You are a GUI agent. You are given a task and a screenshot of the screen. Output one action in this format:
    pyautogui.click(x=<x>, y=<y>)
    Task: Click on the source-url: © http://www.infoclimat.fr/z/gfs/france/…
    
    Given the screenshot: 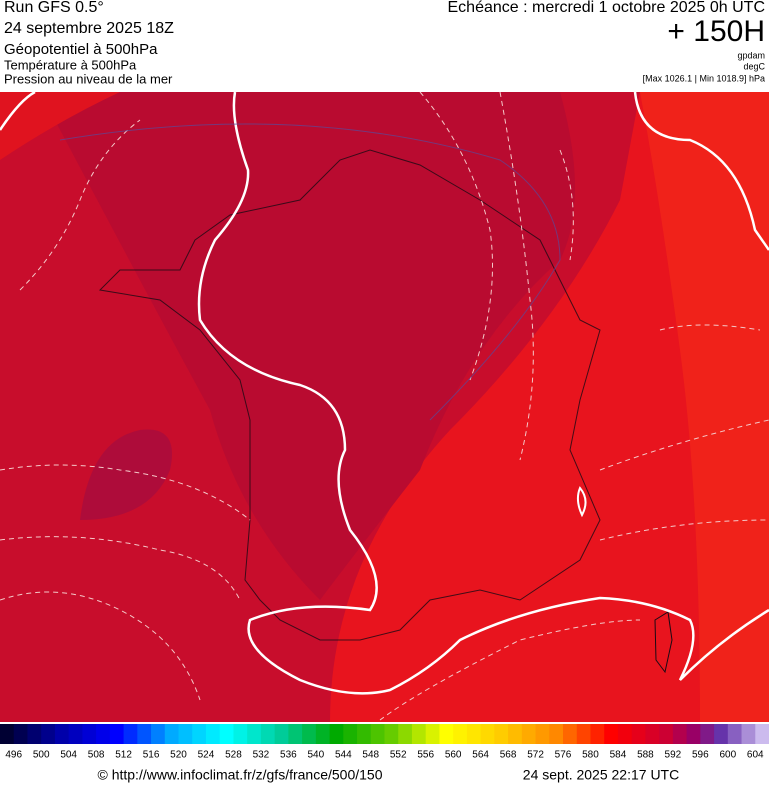 What is the action you would take?
    pyautogui.click(x=240, y=775)
    